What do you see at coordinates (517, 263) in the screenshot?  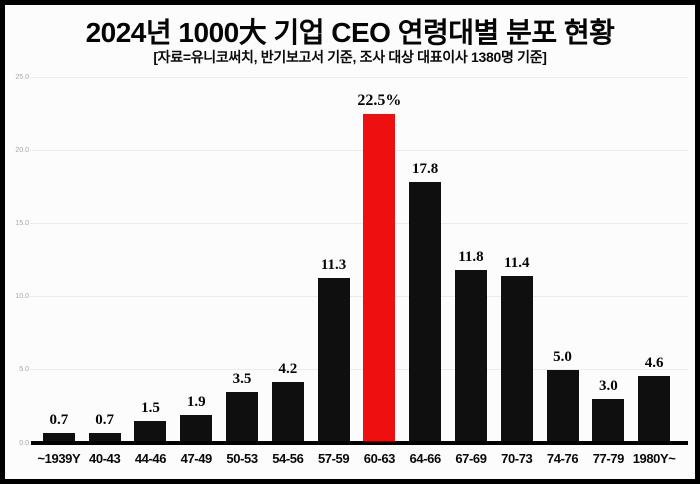 I see `bar-value-label: 11.4` at bounding box center [517, 263].